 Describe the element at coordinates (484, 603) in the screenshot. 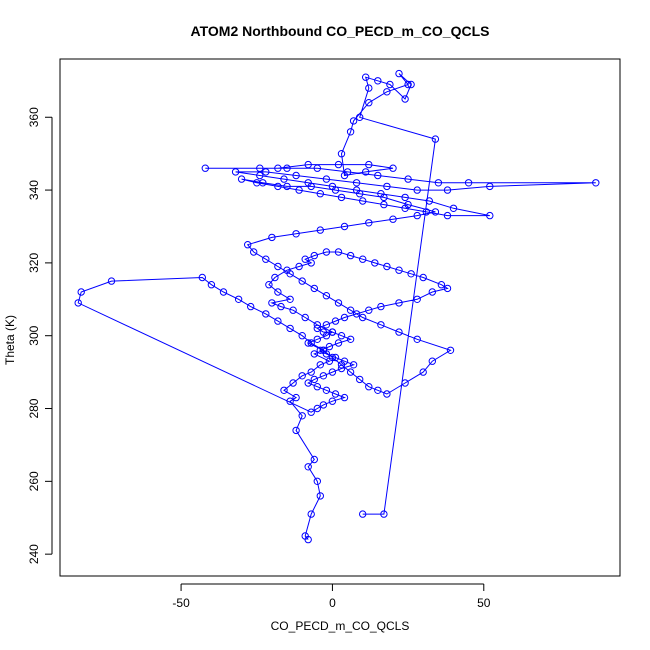

I see `x-tick-label: 50` at that location.